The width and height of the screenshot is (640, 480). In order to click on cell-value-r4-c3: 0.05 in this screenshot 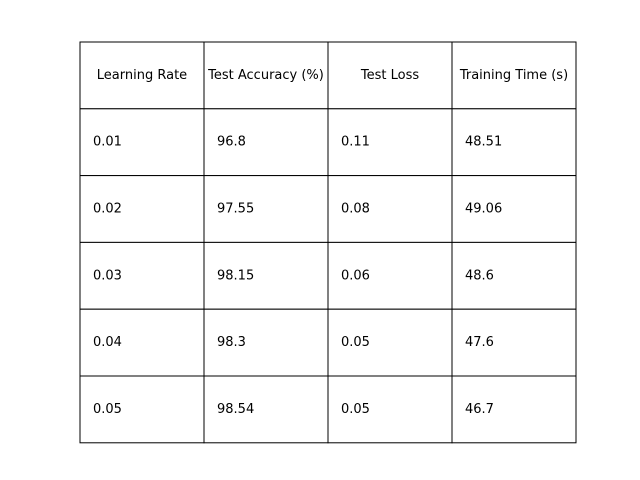, I will do `click(355, 342)`.